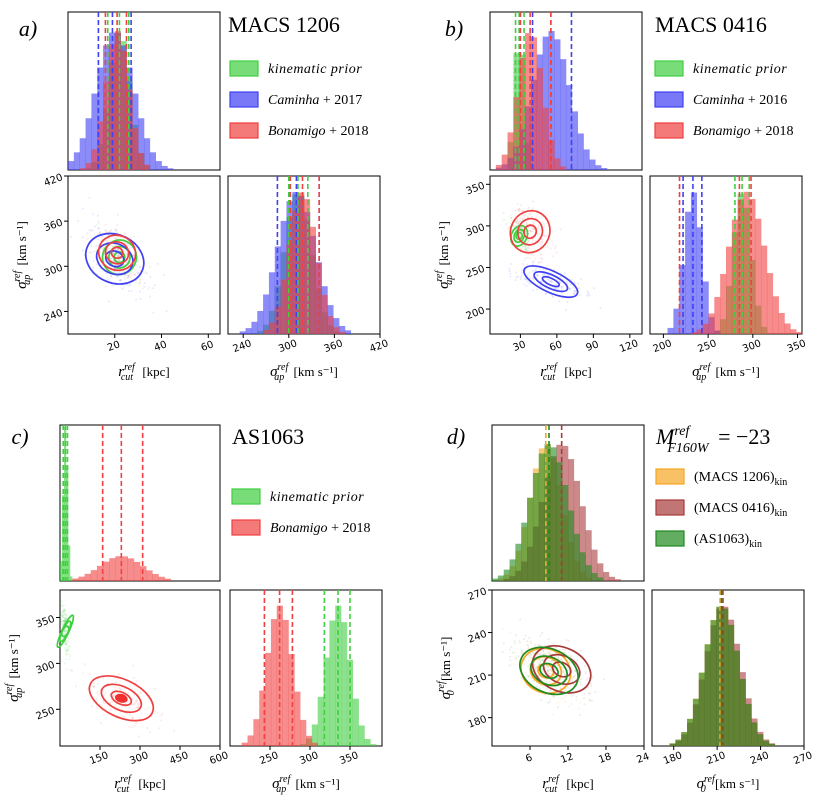 The image size is (831, 812). Describe the element at coordinates (803, 758) in the screenshot. I see `sigma-hist-axis-tick-label: 270` at that location.